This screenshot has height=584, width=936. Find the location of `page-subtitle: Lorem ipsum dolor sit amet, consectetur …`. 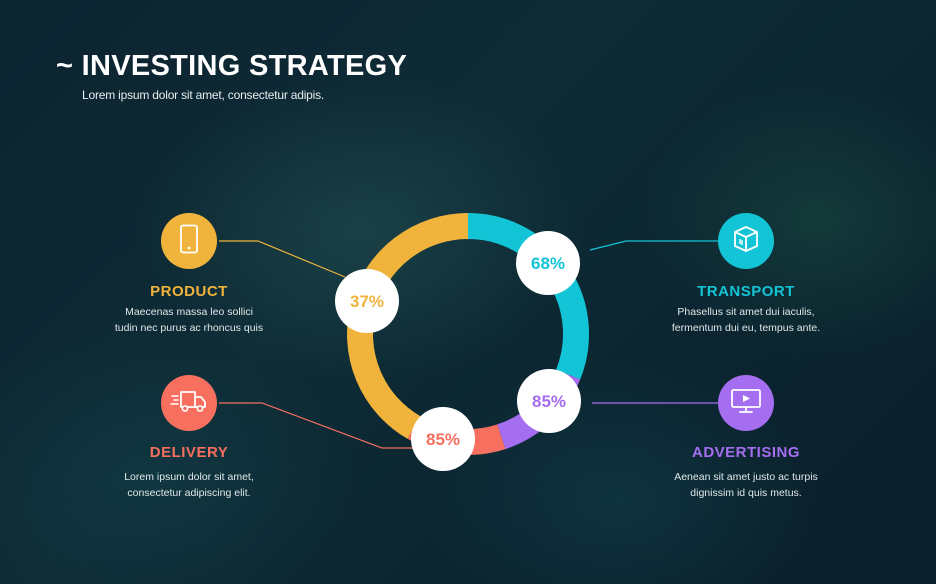

page-subtitle: Lorem ipsum dolor sit amet, consectetur … is located at coordinates (203, 95).